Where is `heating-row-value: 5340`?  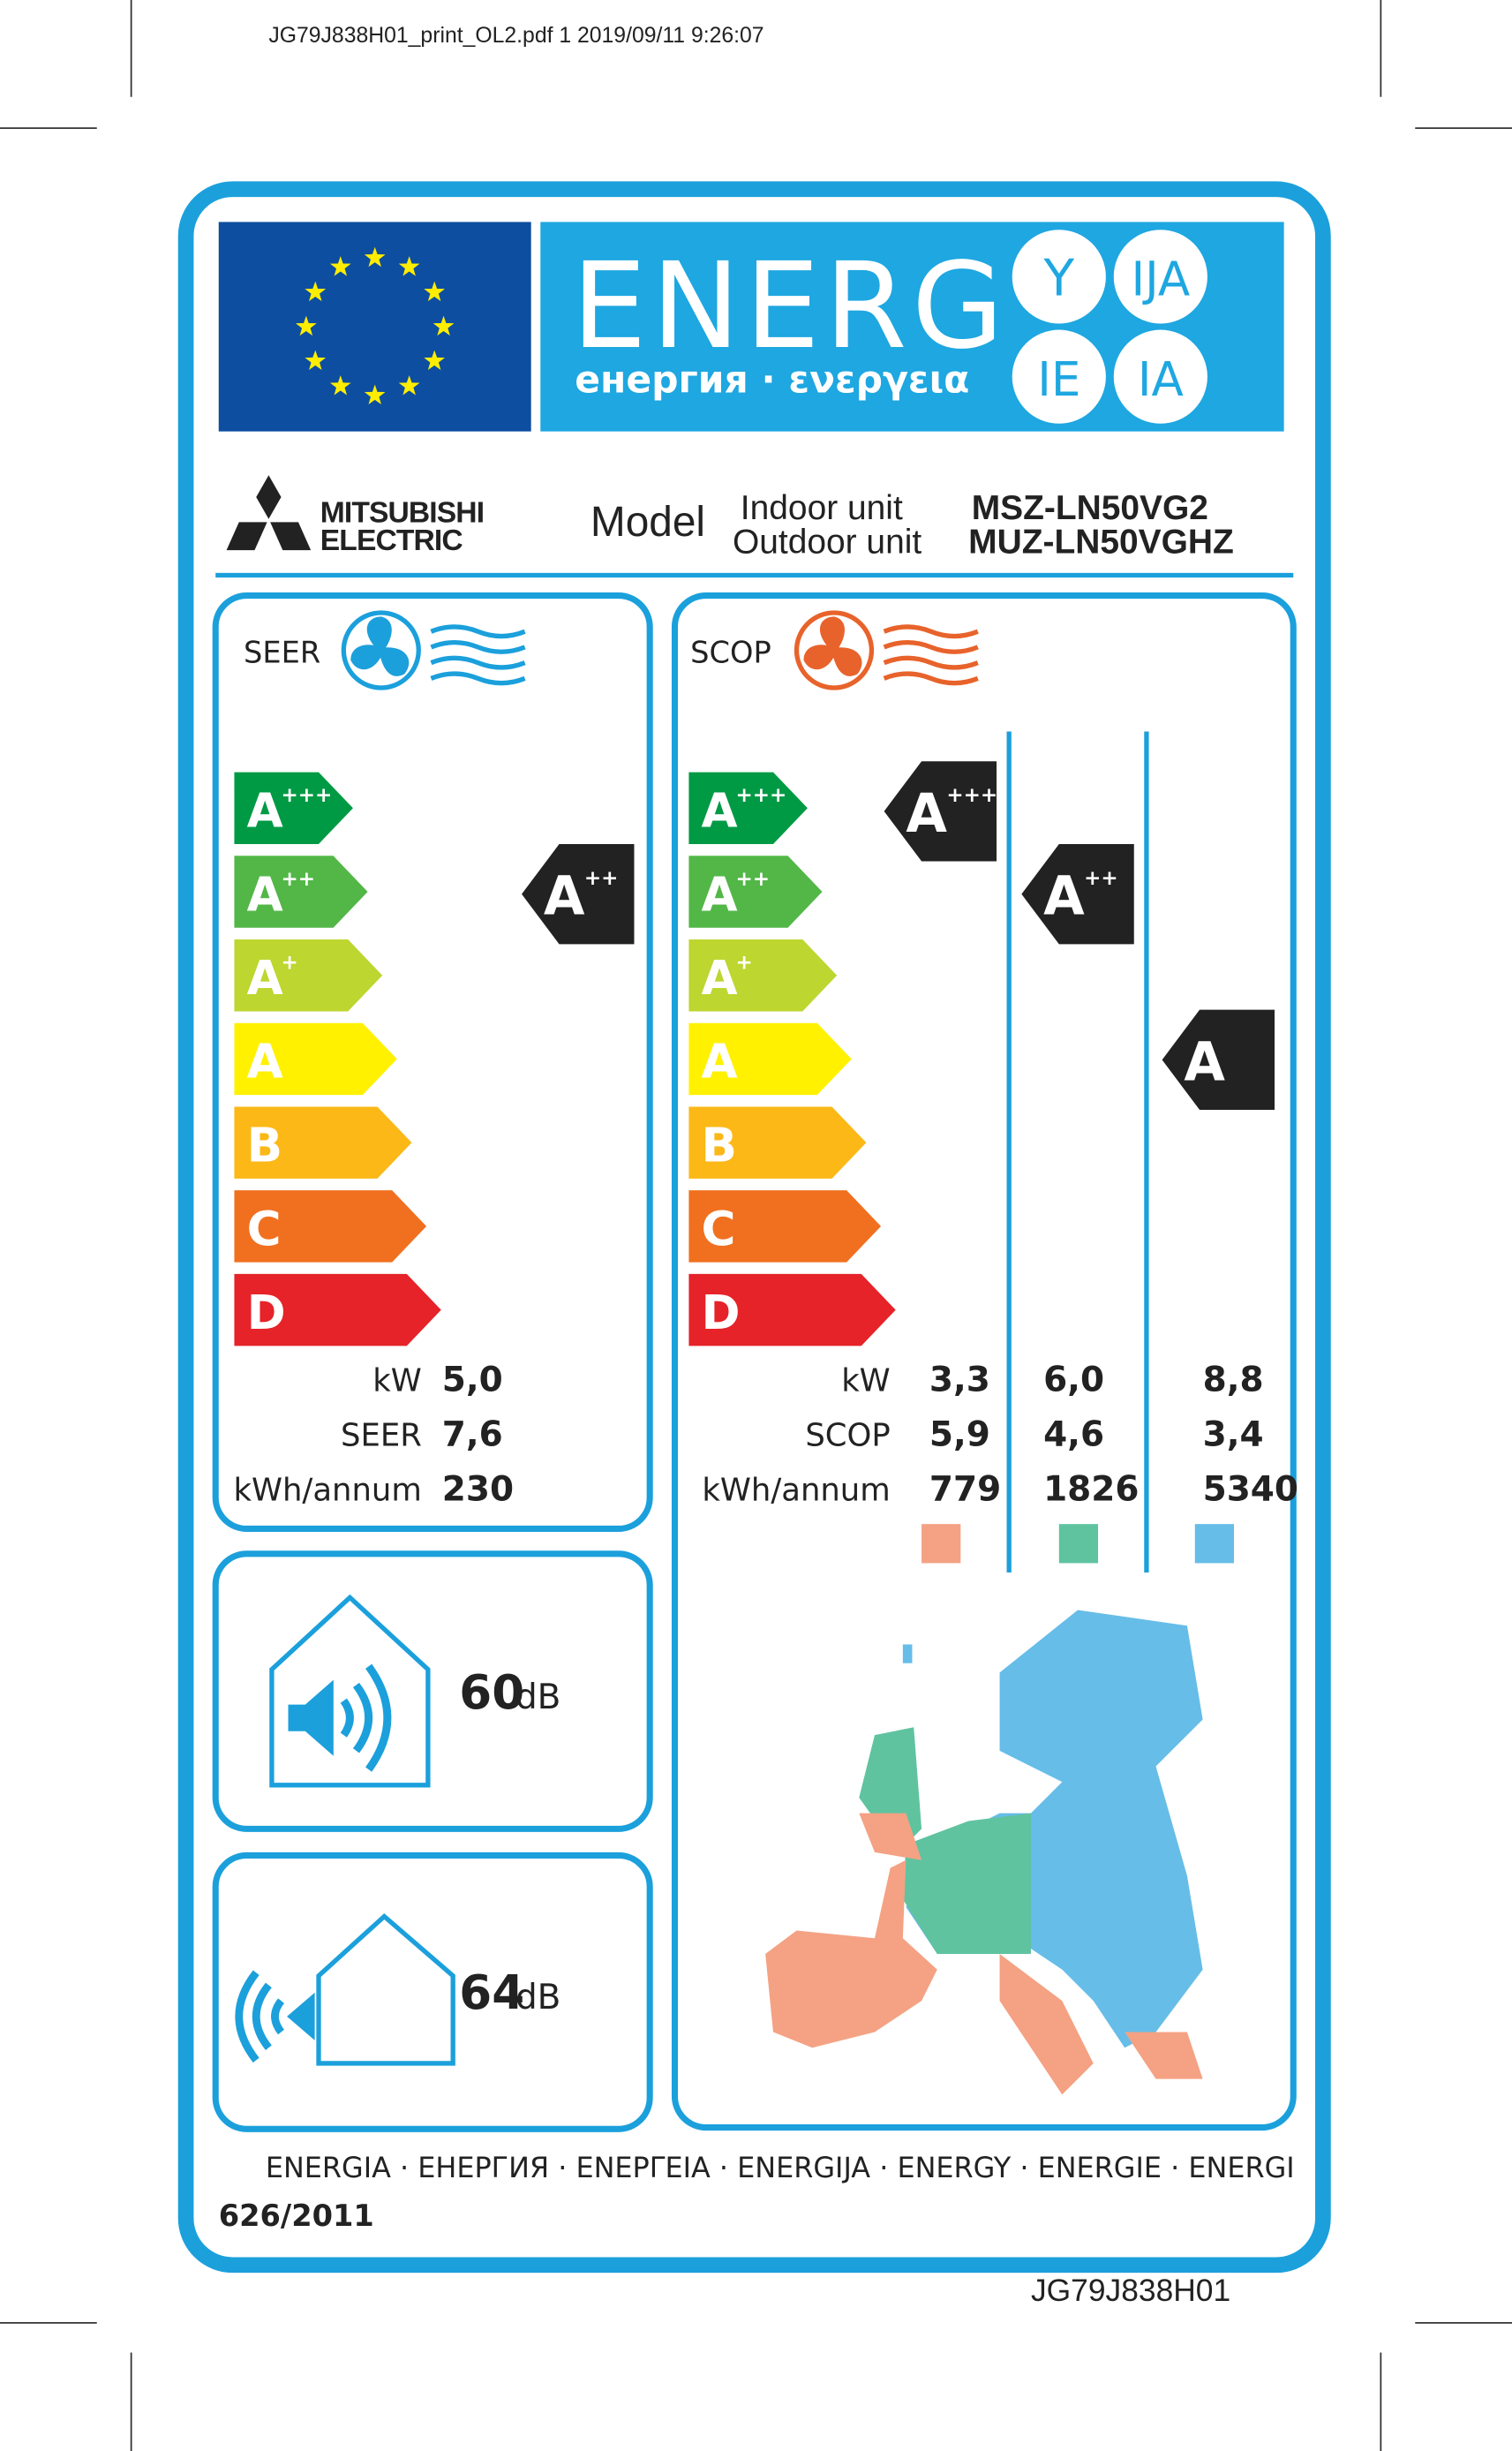
heating-row-value: 5340 is located at coordinates (1250, 1490).